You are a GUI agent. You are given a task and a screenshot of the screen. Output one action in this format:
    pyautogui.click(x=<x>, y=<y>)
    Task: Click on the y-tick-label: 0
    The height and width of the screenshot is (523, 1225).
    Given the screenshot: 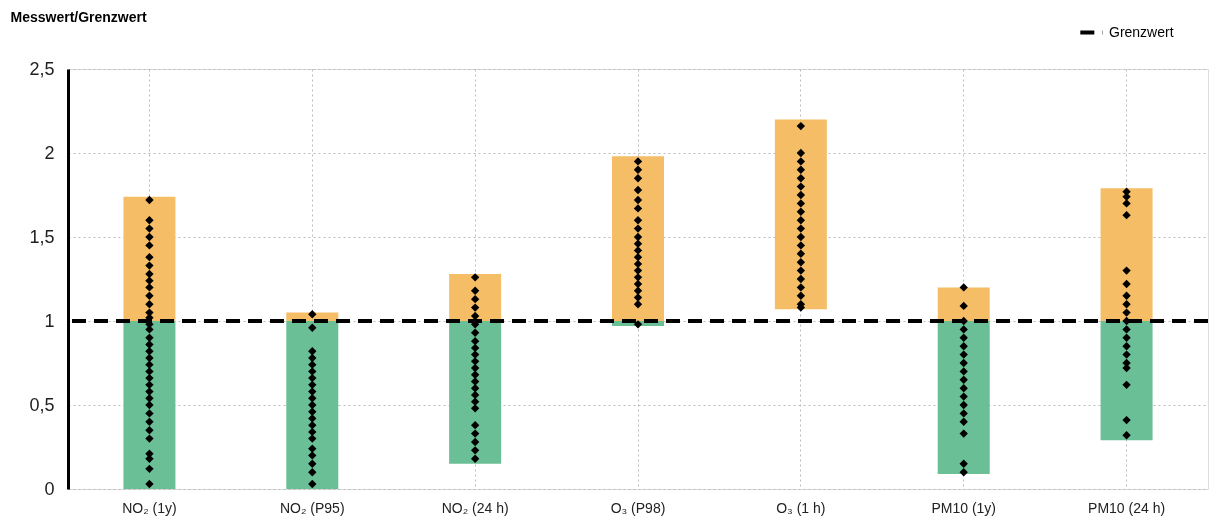 What is the action you would take?
    pyautogui.click(x=49, y=488)
    